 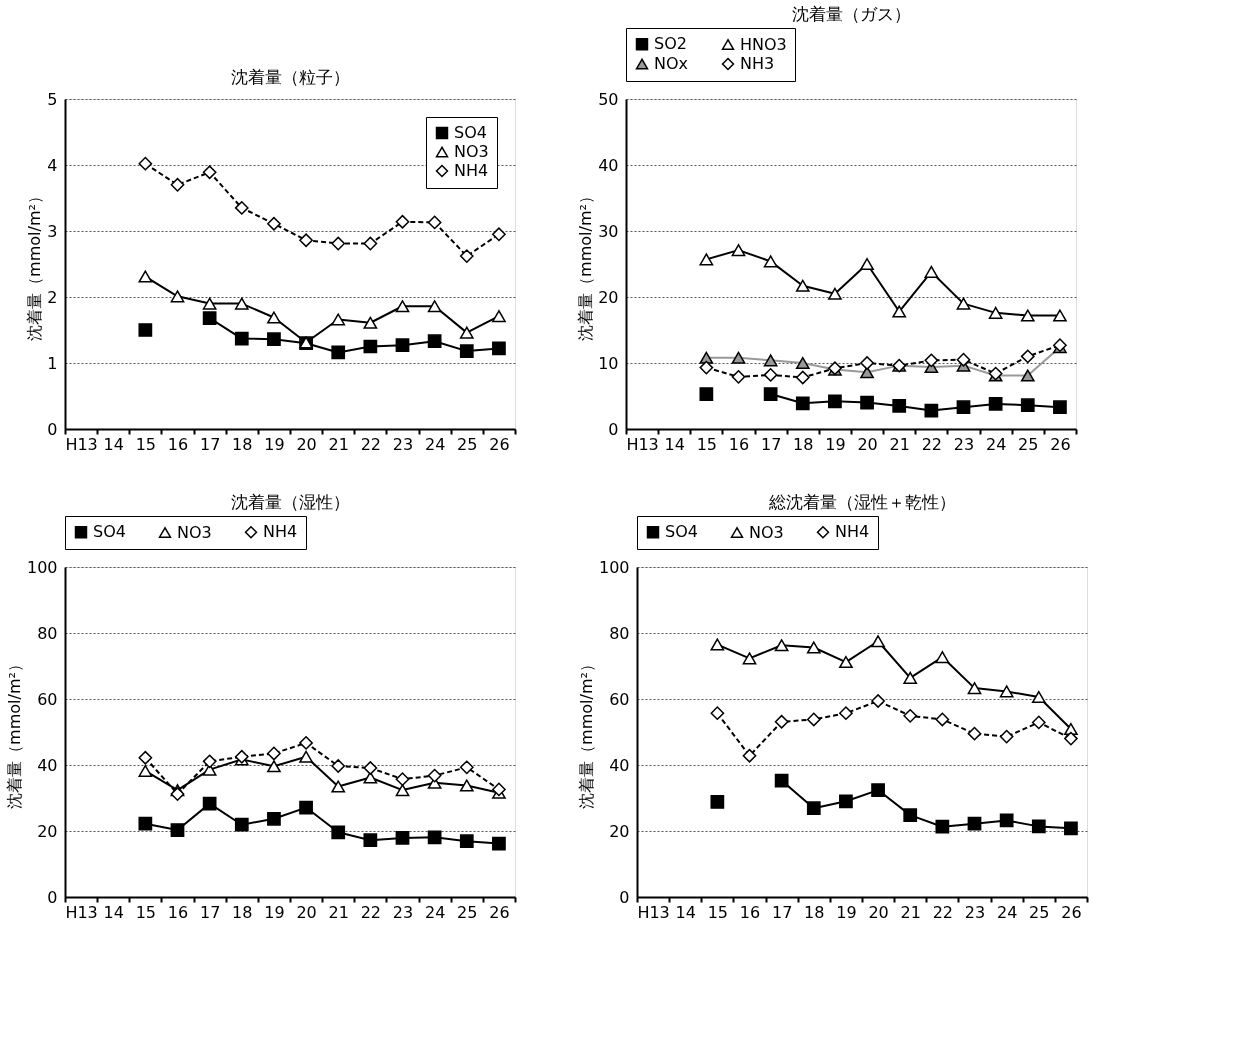 What do you see at coordinates (52, 231) in the screenshot?
I see `y-tick-label: 3` at bounding box center [52, 231].